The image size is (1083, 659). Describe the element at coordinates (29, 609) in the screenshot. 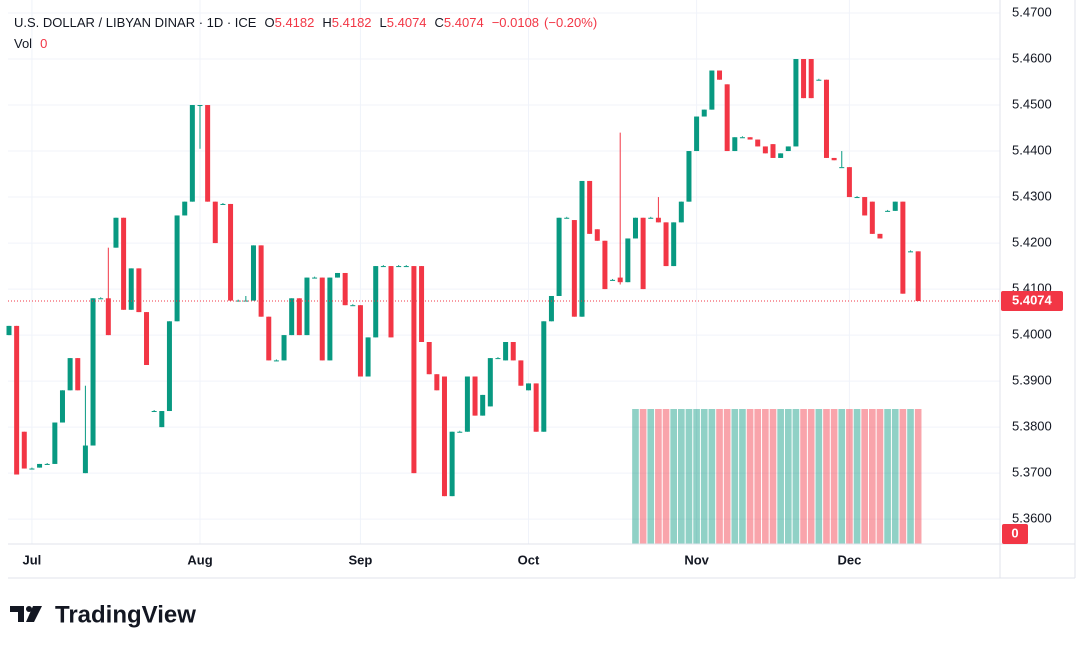

I see `logo-dot` at that location.